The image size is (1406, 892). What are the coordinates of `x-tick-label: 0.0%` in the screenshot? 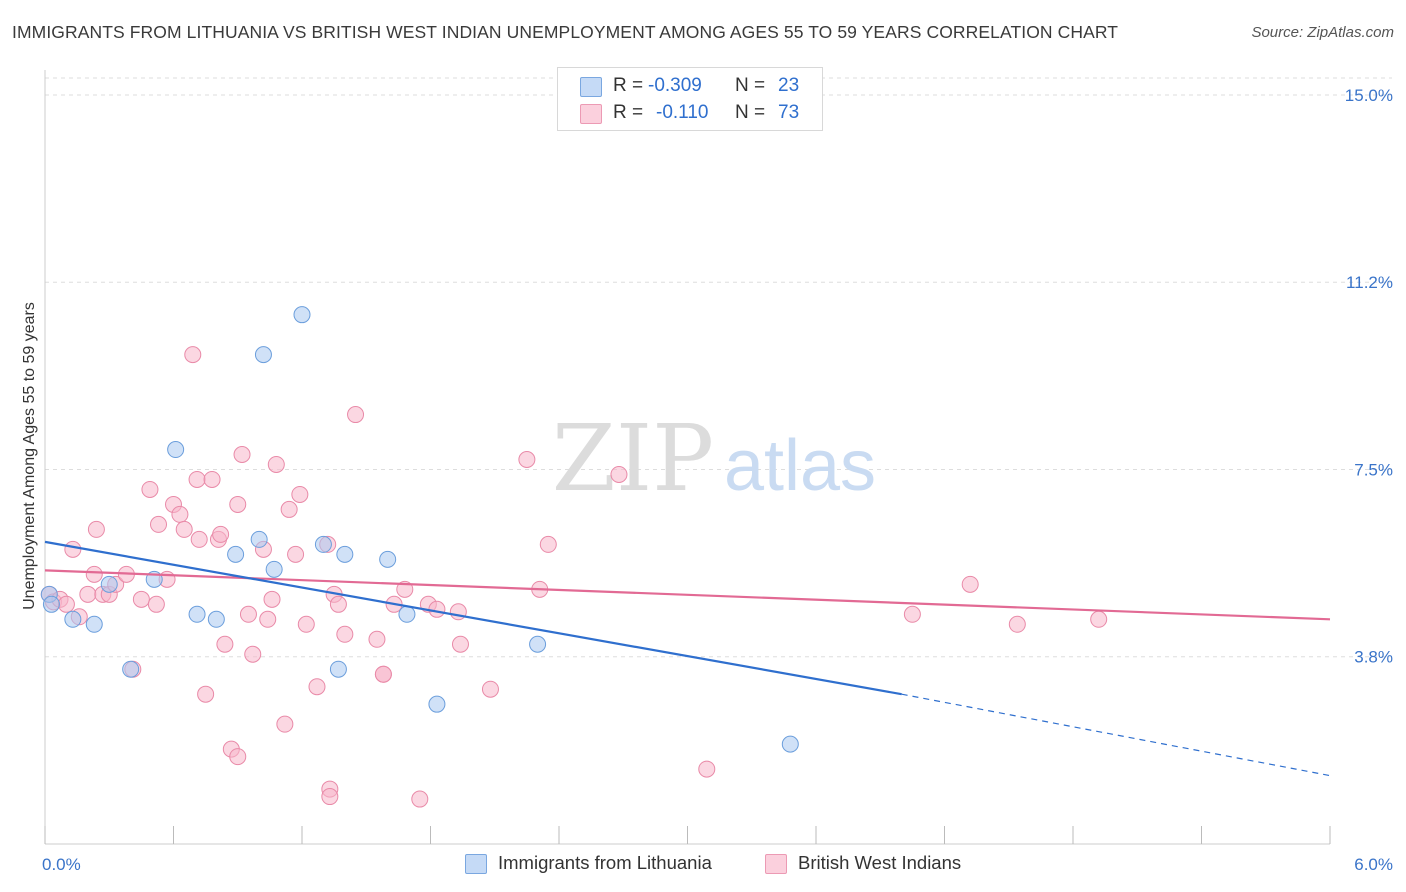 It's located at (61, 864).